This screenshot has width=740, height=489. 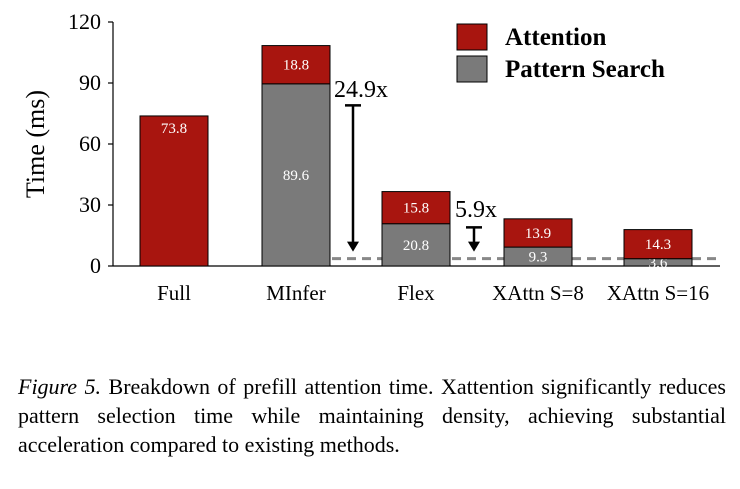 I want to click on bar-pattern-search, so click(x=296, y=175).